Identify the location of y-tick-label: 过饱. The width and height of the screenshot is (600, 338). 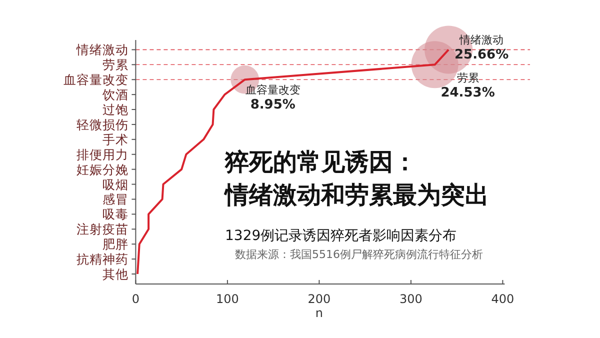
(115, 110).